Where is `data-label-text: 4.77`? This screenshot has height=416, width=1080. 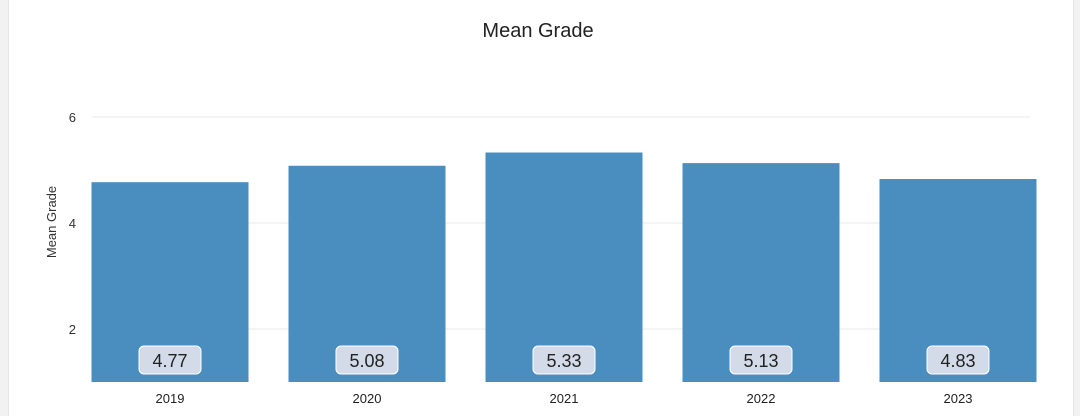 data-label-text: 4.77 is located at coordinates (169, 361).